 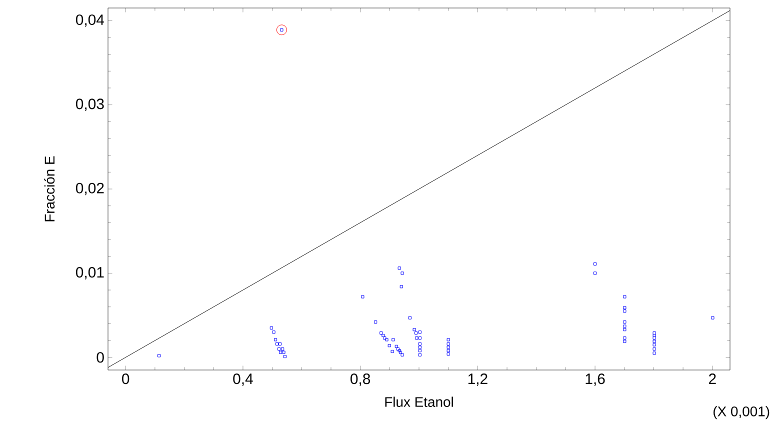 What do you see at coordinates (360, 380) in the screenshot?
I see `x-tick-label: 0,8` at bounding box center [360, 380].